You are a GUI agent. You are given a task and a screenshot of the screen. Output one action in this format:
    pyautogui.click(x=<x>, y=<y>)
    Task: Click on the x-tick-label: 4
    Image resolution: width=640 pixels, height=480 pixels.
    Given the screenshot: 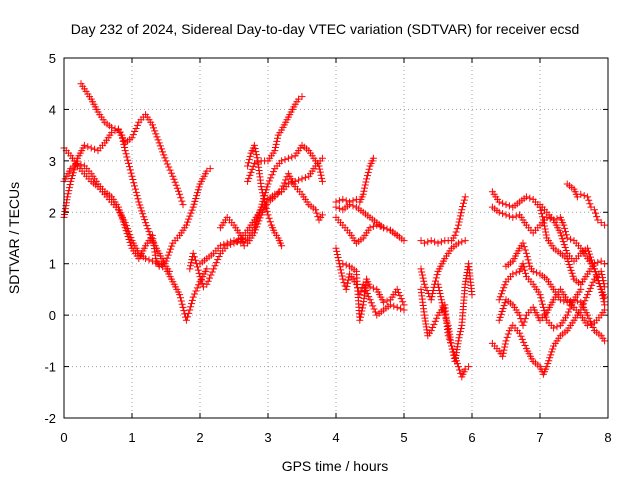 What is the action you would take?
    pyautogui.click(x=335, y=437)
    